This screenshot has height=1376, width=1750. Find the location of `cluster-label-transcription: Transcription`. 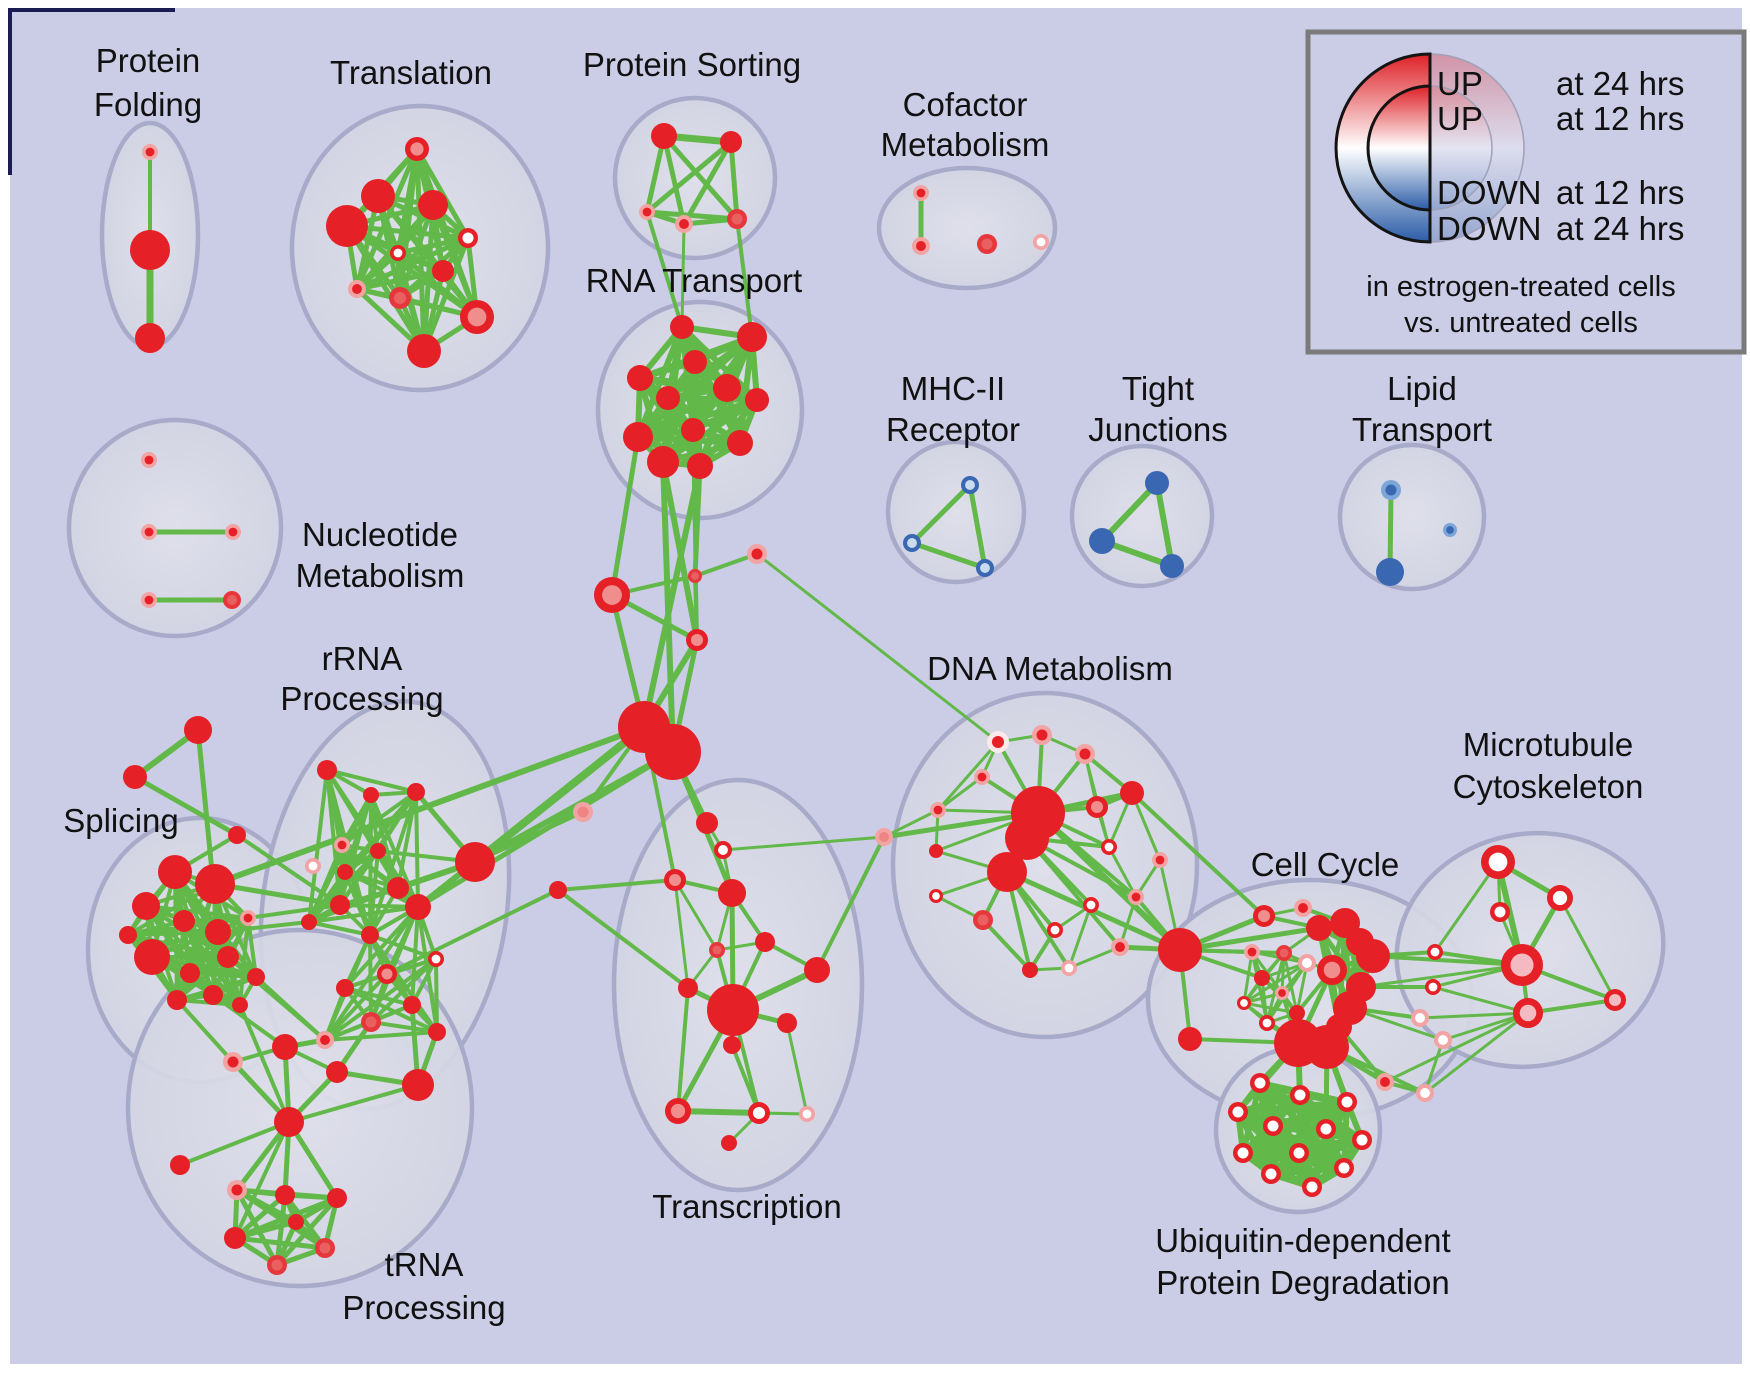

cluster-label-transcription: Transcription is located at coordinates (747, 1206).